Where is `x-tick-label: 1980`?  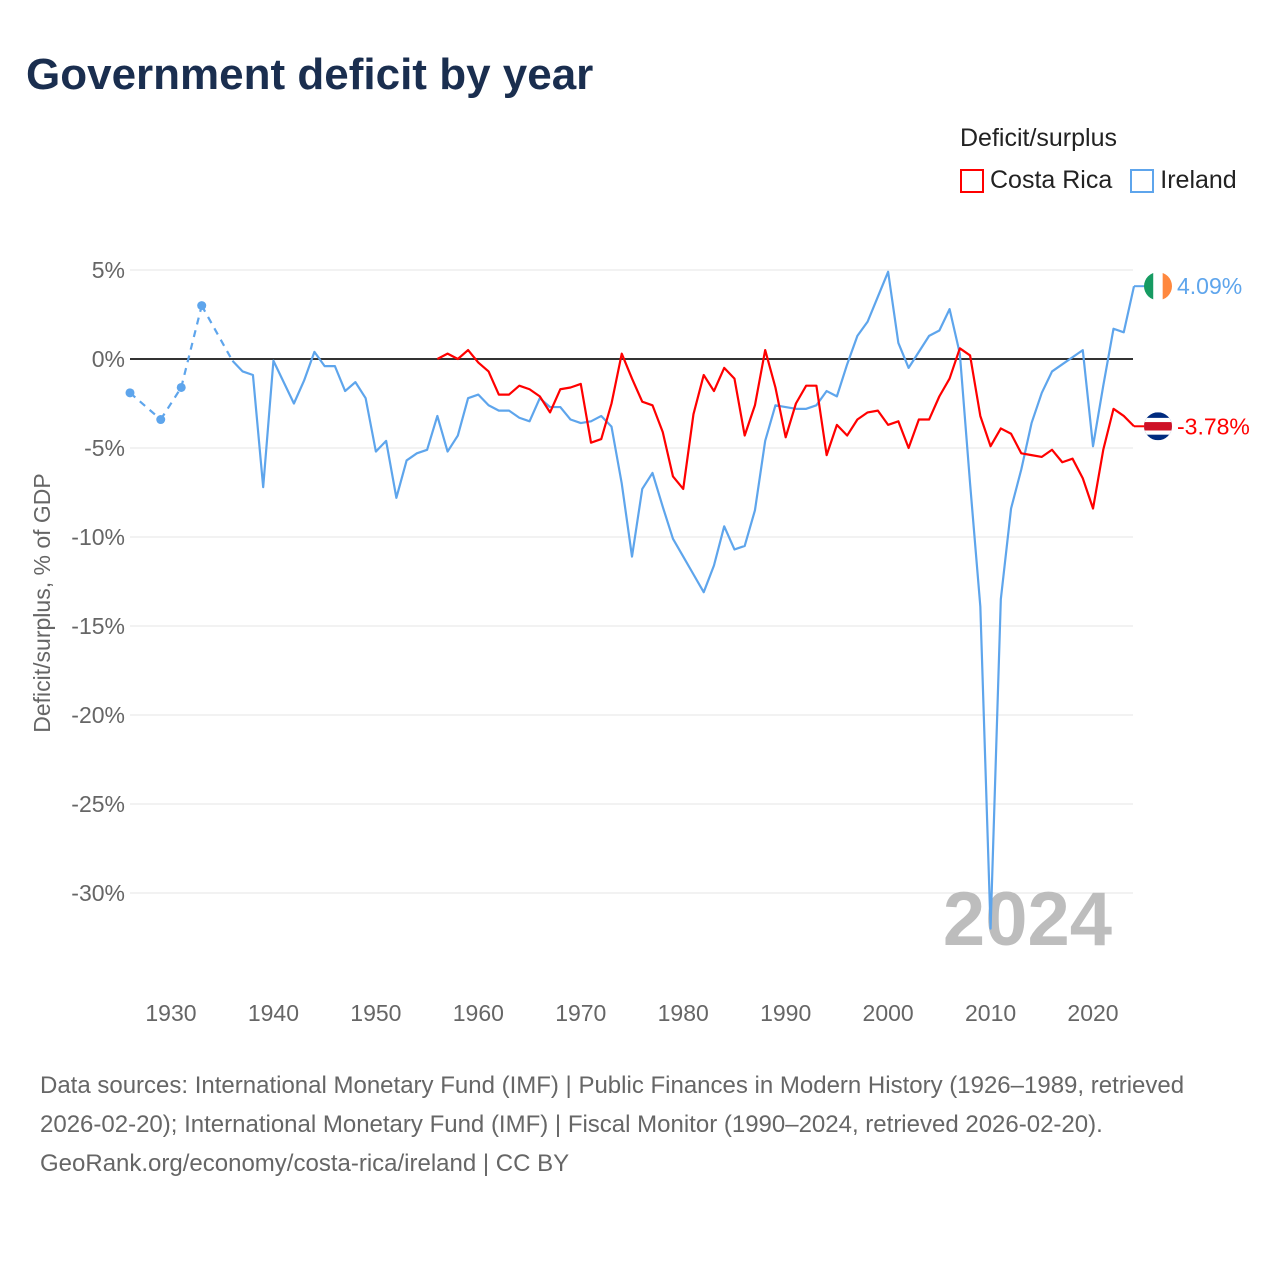 x-tick-label: 1980 is located at coordinates (683, 1013).